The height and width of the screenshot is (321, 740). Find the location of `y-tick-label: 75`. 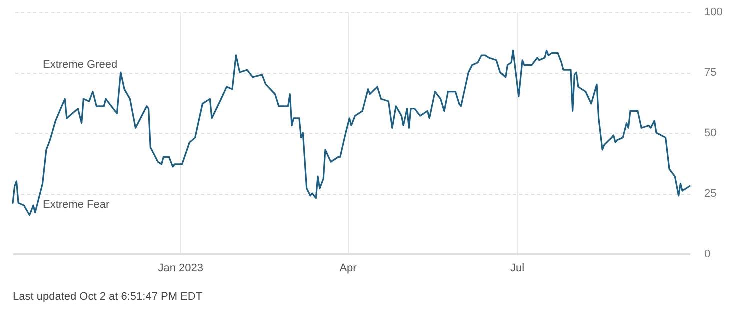

y-tick-label: 75 is located at coordinates (710, 73).